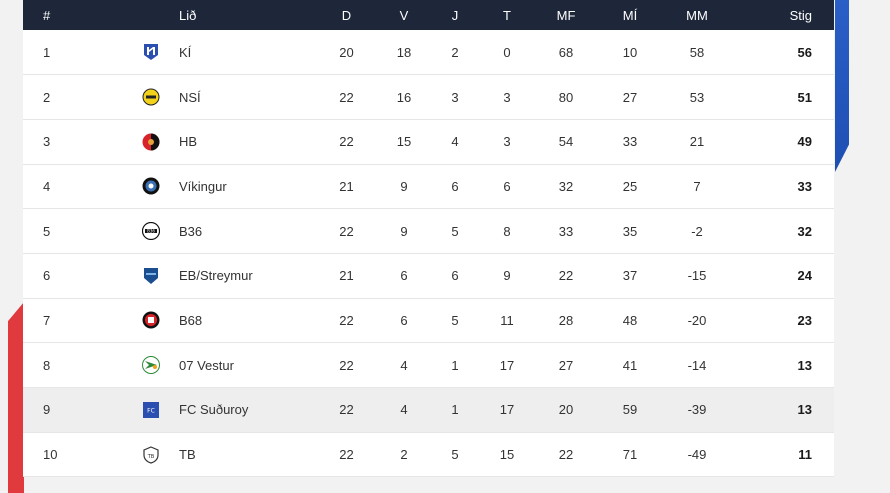 This screenshot has height=493, width=890. Describe the element at coordinates (428, 320) in the screenshot. I see `table-row: 7 B68 22 6 5 11 28 48 -20 23` at that location.